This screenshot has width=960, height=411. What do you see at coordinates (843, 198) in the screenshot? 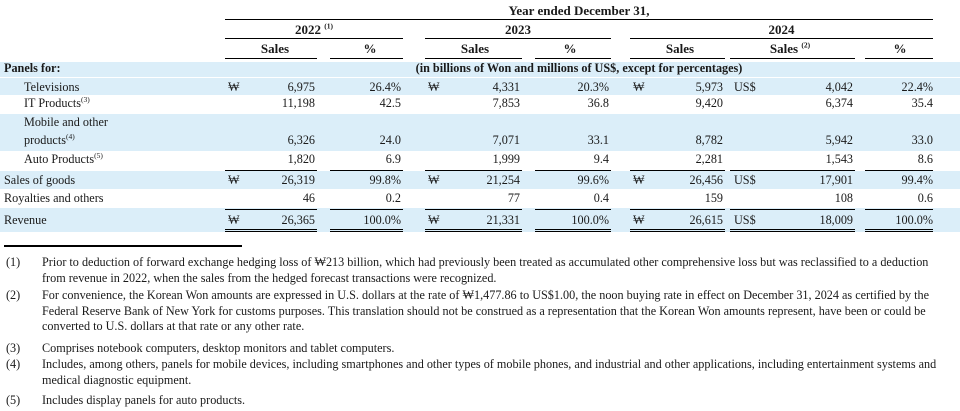
I see `cell-s2024u: 108` at bounding box center [843, 198].